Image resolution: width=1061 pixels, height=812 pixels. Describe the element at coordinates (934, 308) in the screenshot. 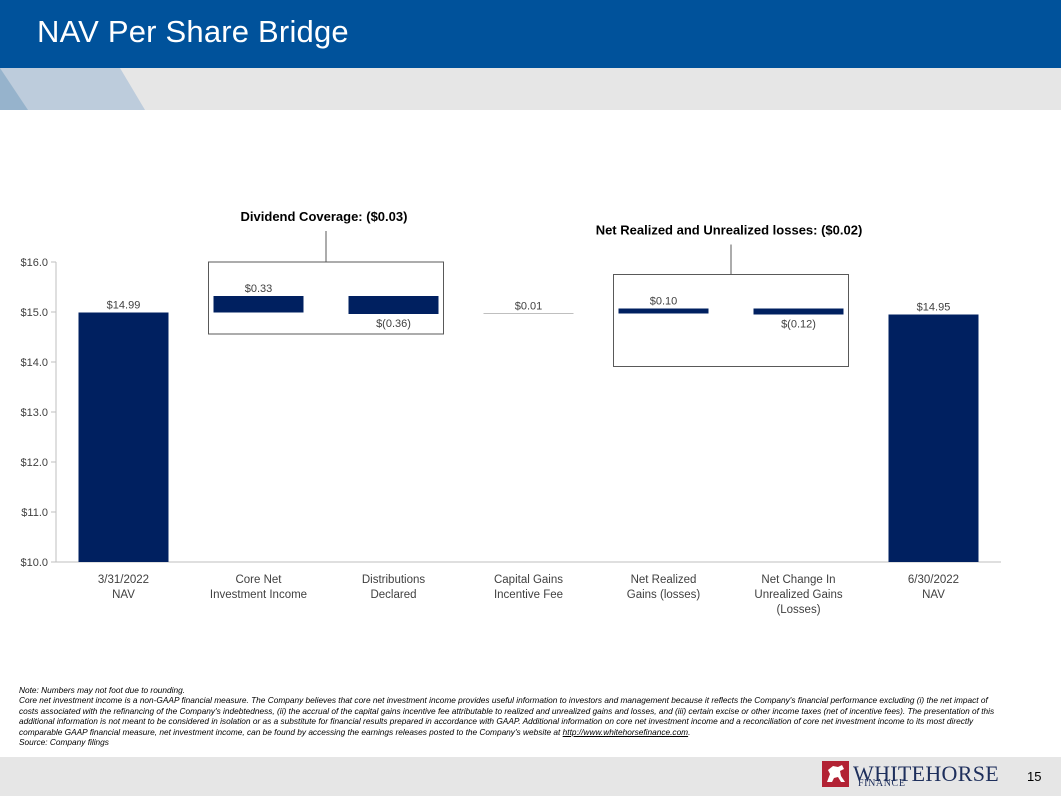

I see `data-label: $14.95` at that location.